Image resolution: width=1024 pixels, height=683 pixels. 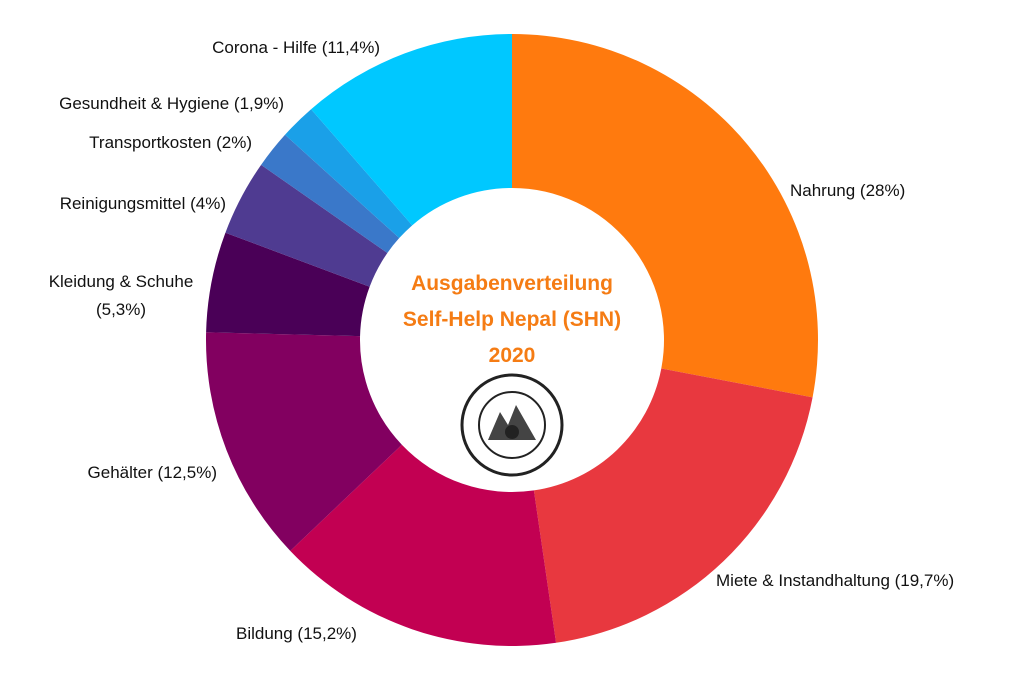 What do you see at coordinates (152, 472) in the screenshot?
I see `segment-label: Gehälter (12,5%)` at bounding box center [152, 472].